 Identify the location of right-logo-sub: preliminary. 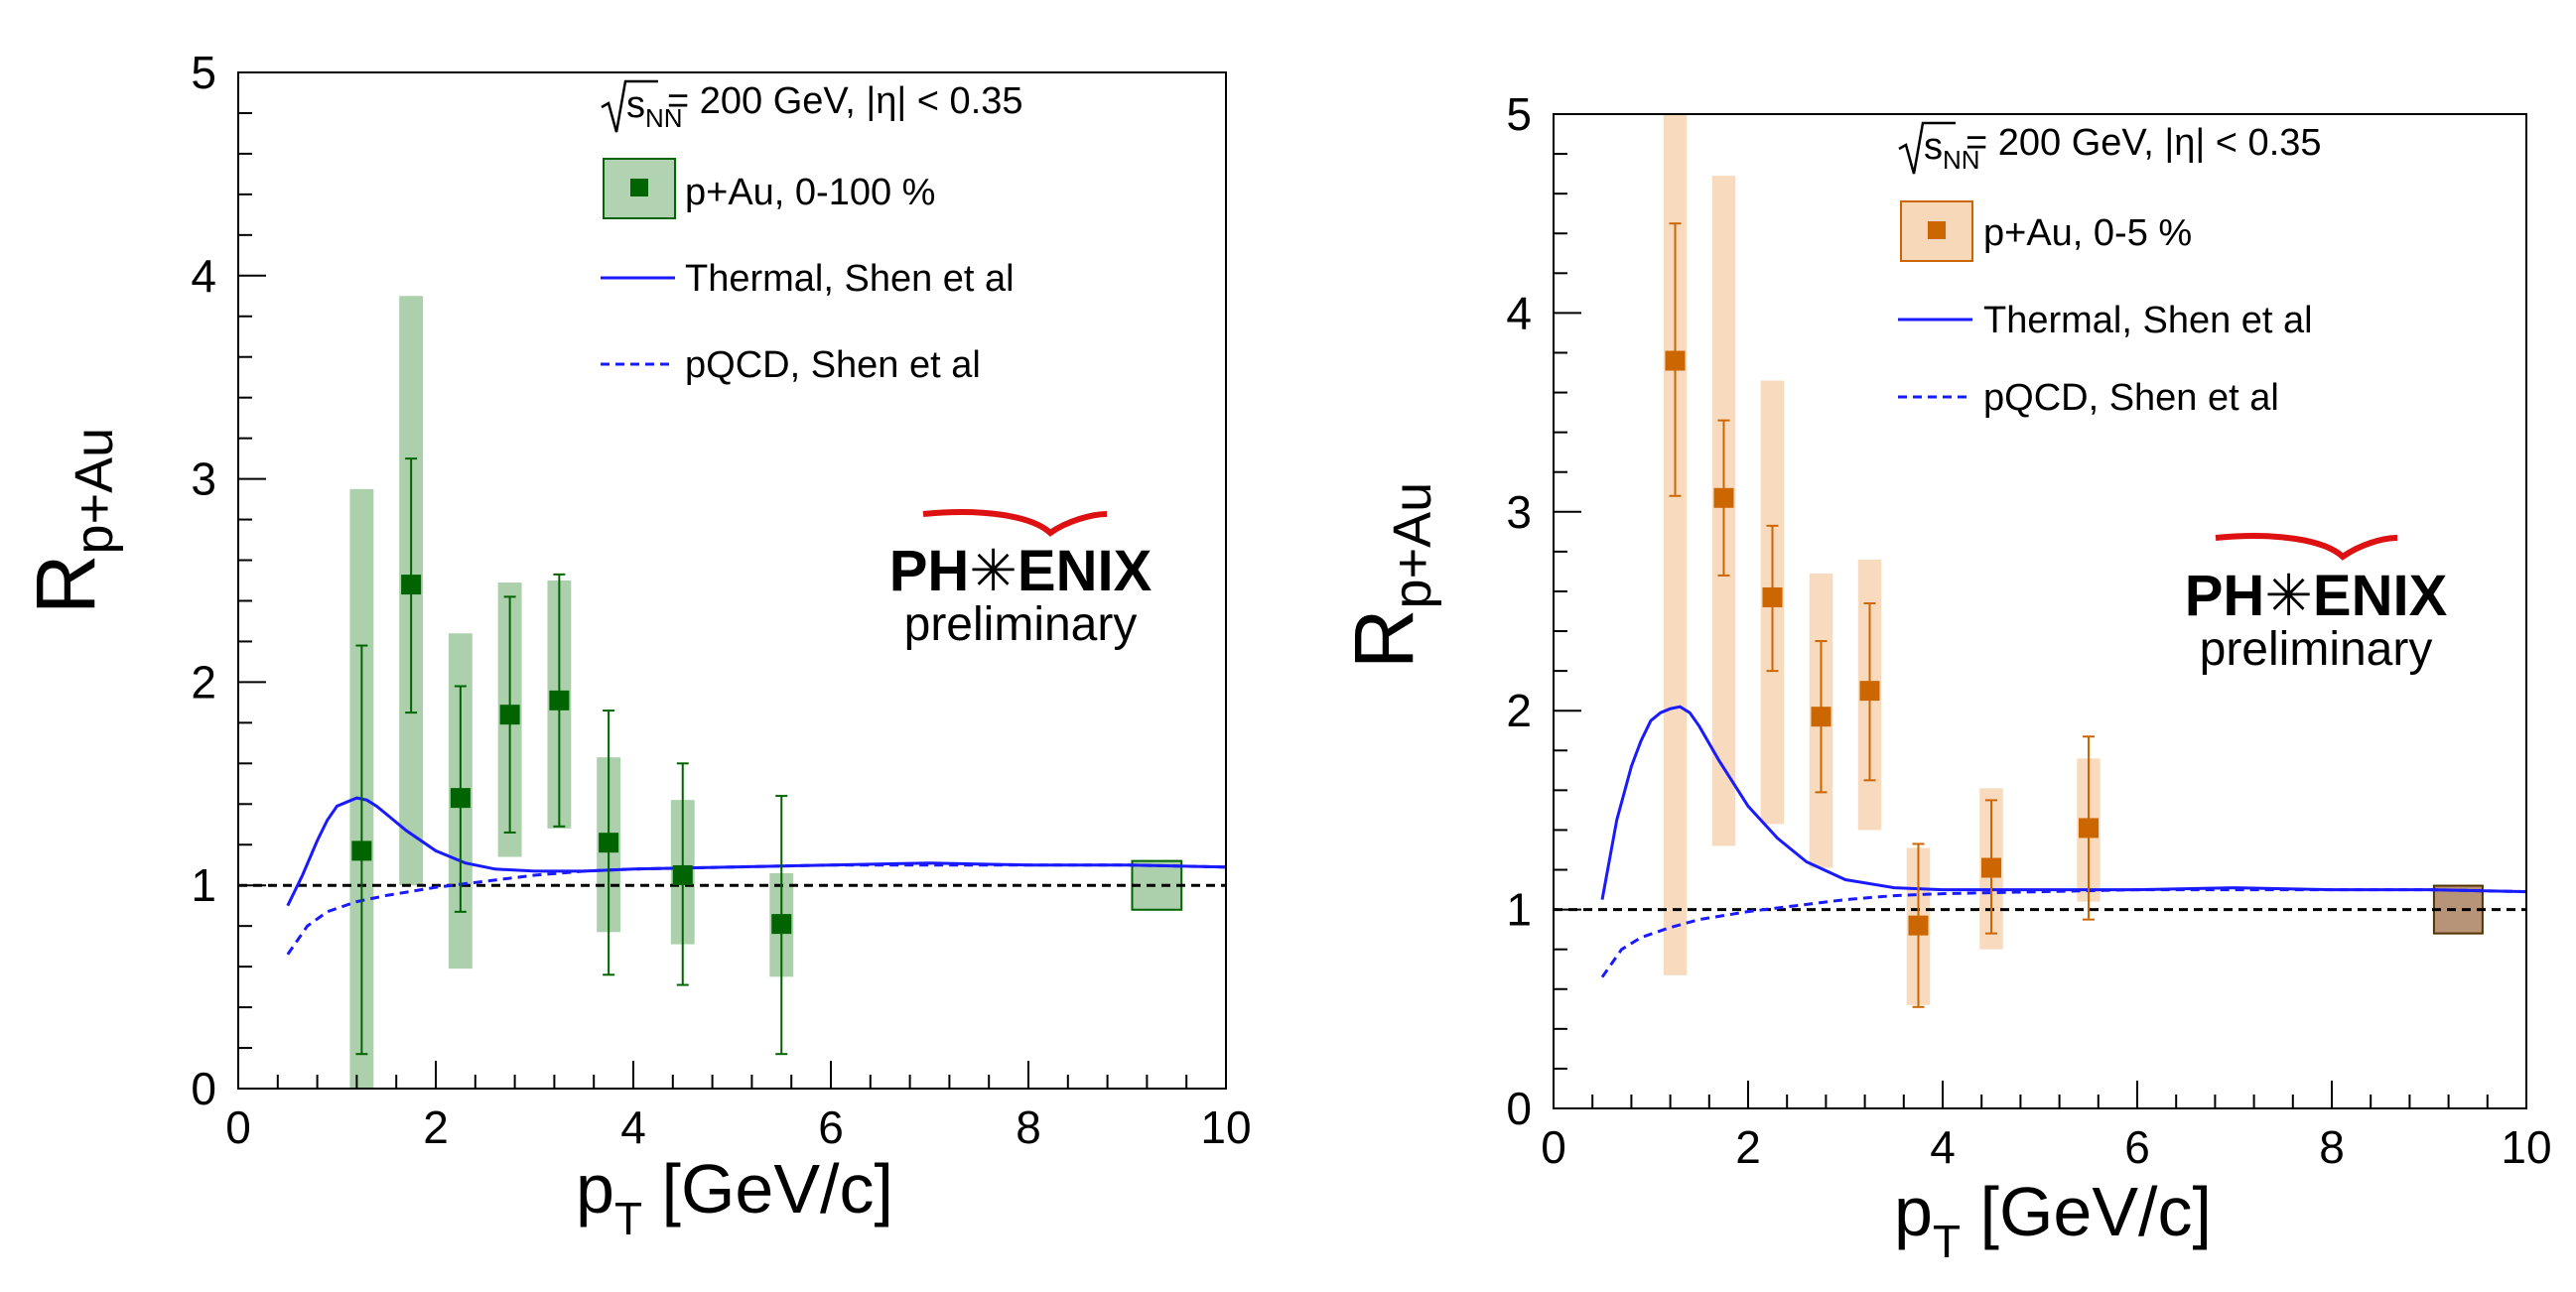
(2316, 649).